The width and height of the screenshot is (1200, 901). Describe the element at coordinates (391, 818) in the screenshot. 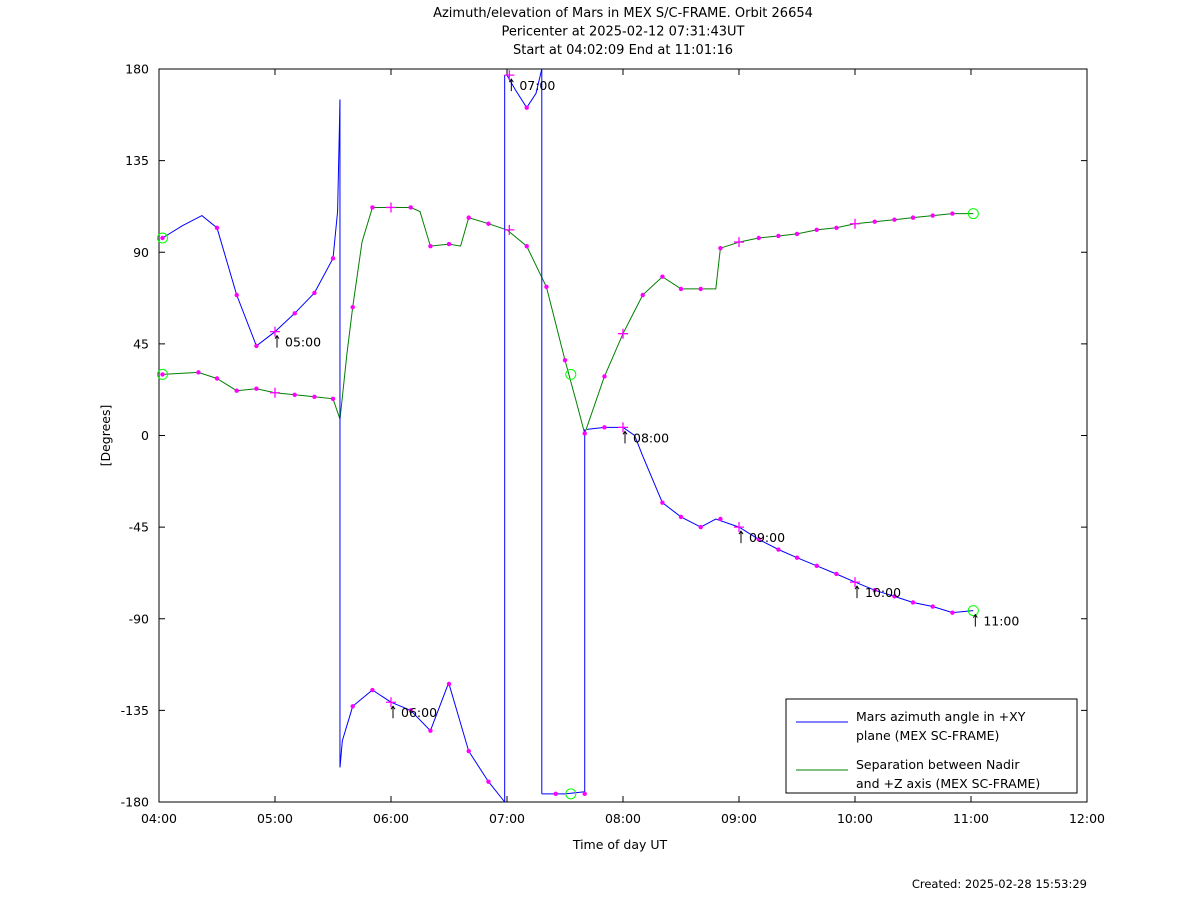

I see `x-tick-label: 06:00` at that location.